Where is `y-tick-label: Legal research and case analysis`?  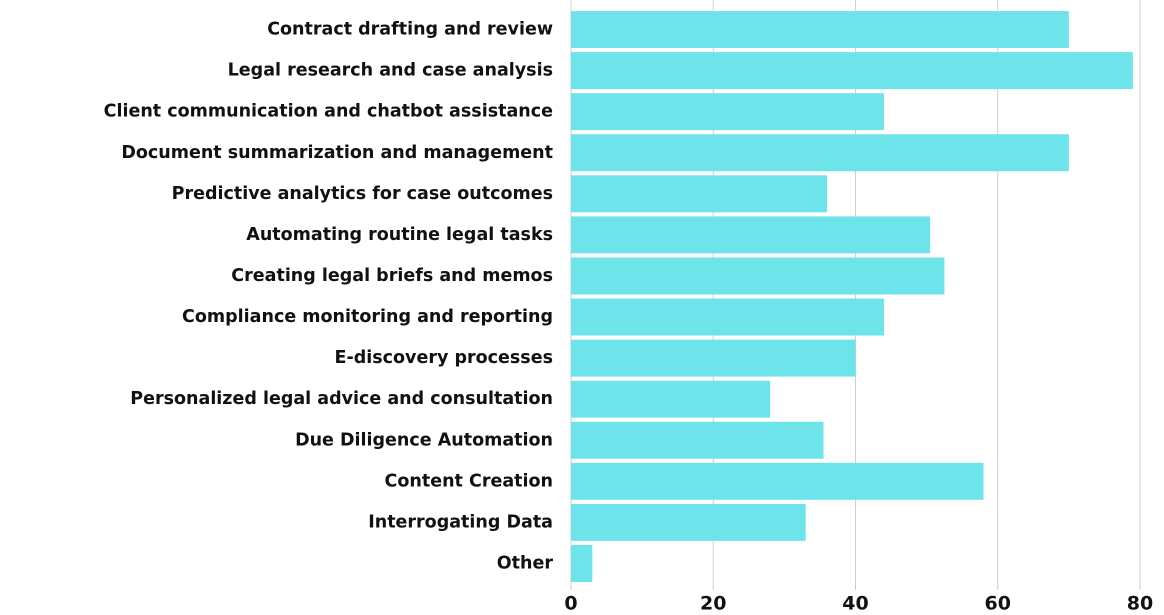 y-tick-label: Legal research and case analysis is located at coordinates (390, 71).